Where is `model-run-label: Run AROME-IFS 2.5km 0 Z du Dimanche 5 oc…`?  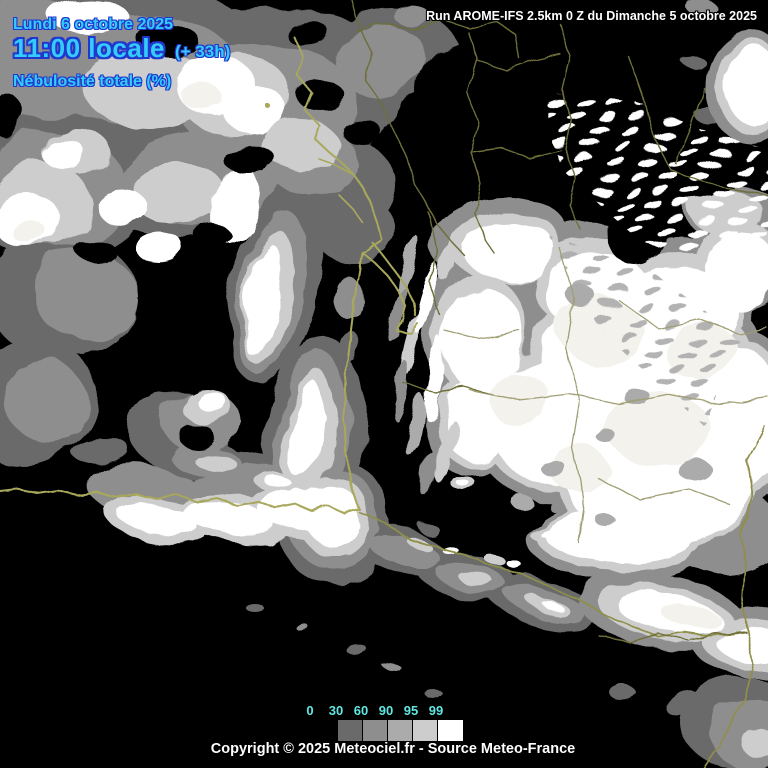 model-run-label: Run AROME-IFS 2.5km 0 Z du Dimanche 5 oc… is located at coordinates (591, 16).